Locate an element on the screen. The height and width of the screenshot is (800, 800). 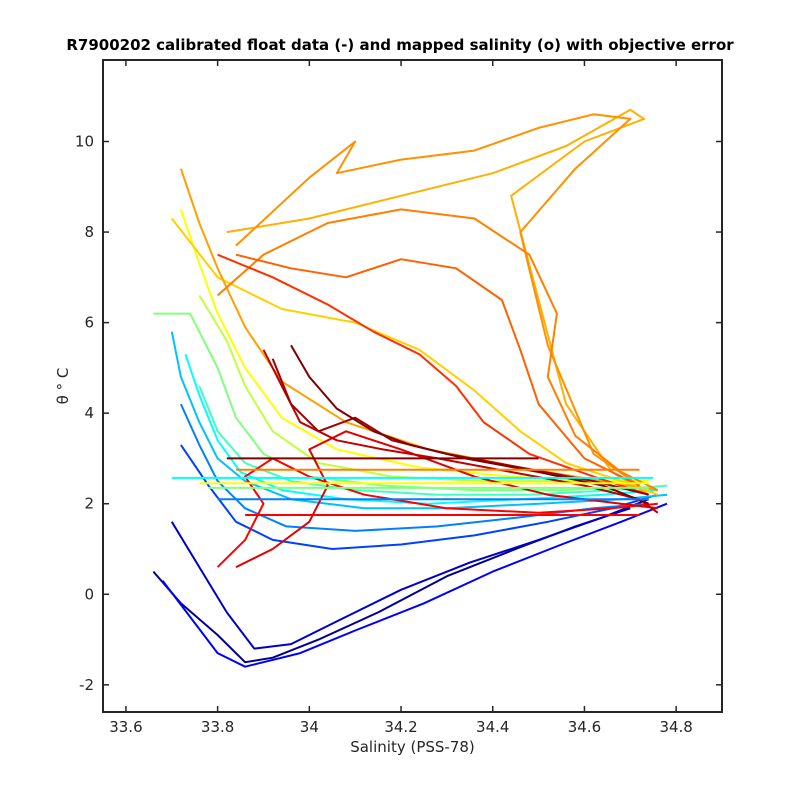
y-tick-label: -2 is located at coordinates (86, 685).